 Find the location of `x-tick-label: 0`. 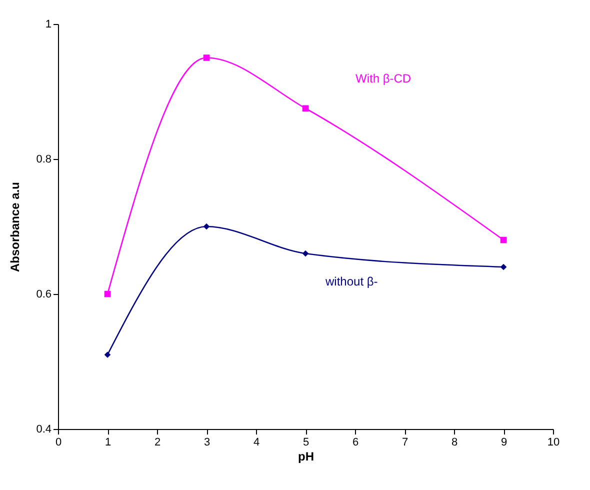

x-tick-label: 0 is located at coordinates (58, 442).